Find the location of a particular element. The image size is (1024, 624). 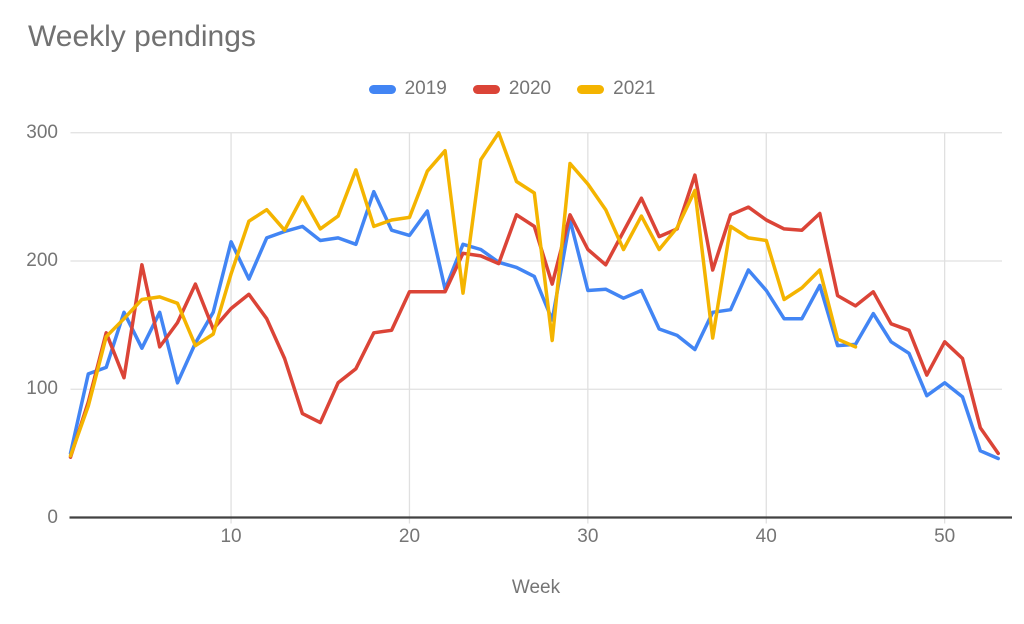

x-tick-label: 50 is located at coordinates (945, 536).